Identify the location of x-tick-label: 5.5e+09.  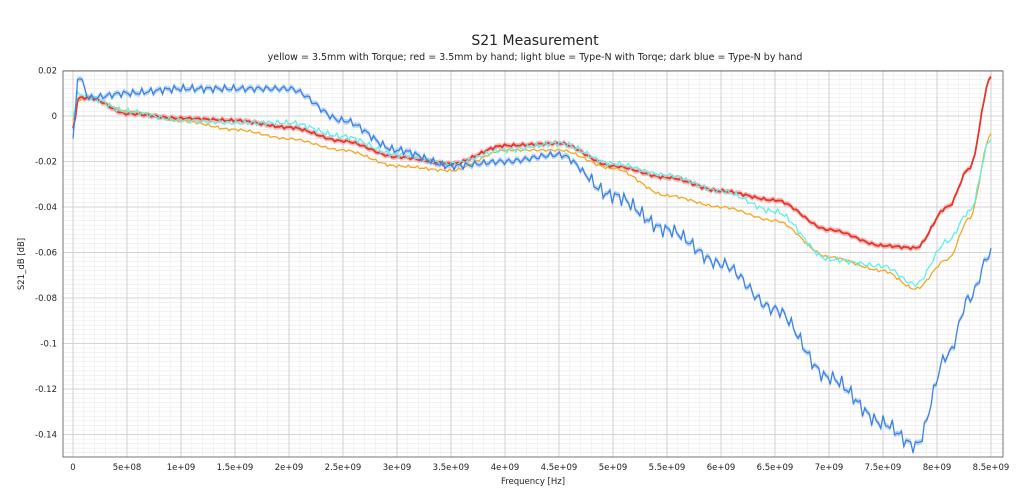
(667, 468).